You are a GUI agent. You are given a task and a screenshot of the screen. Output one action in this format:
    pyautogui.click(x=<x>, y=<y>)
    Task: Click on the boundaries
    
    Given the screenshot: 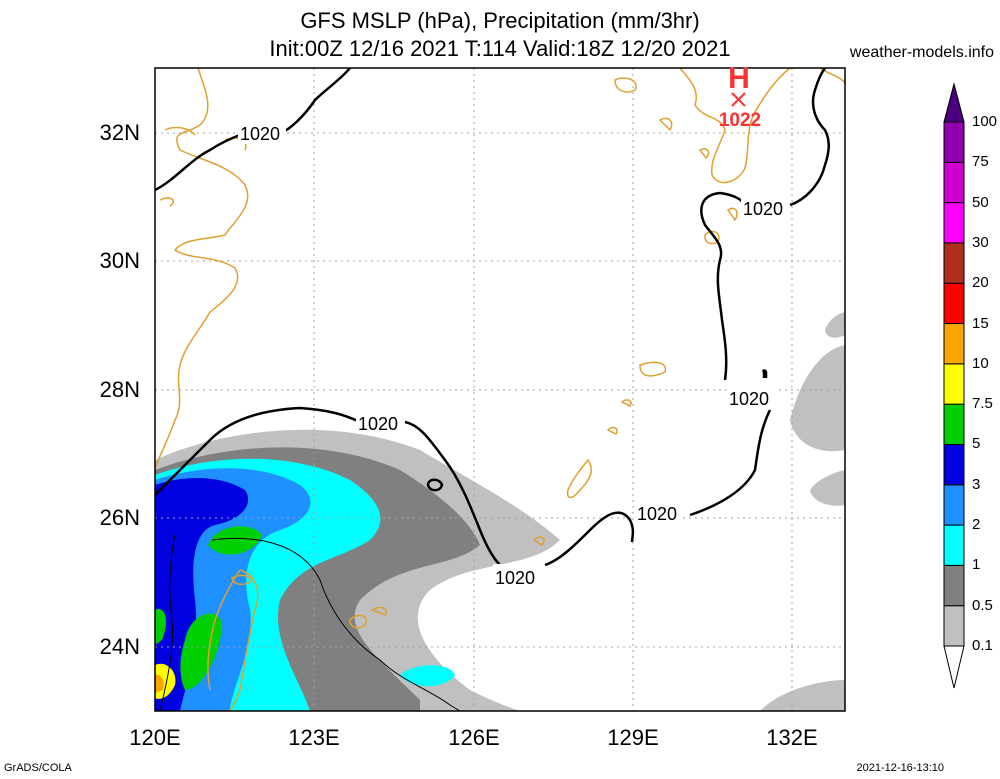 What is the action you would take?
    pyautogui.click(x=310, y=623)
    